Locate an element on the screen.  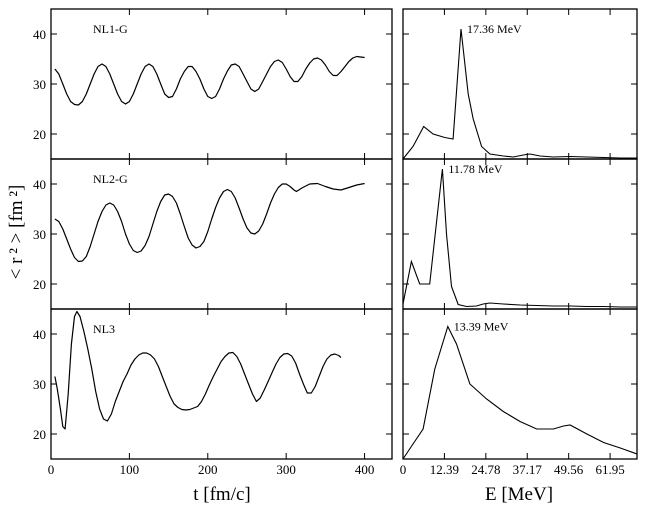
x-tick-label-time: 0 is located at coordinates (51, 469).